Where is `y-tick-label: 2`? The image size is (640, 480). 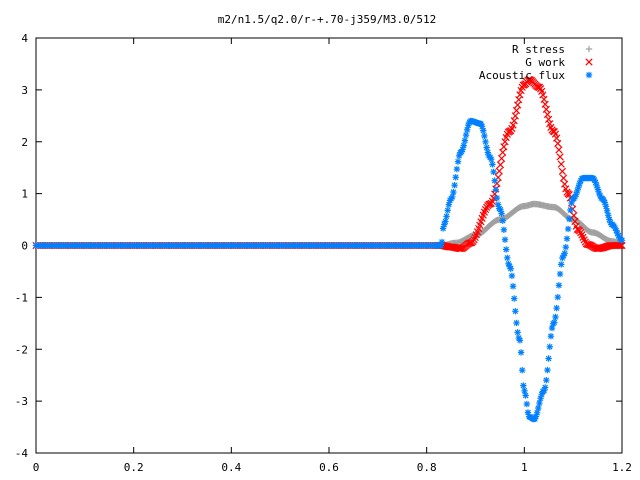 y-tick-label: 2 is located at coordinates (24, 142).